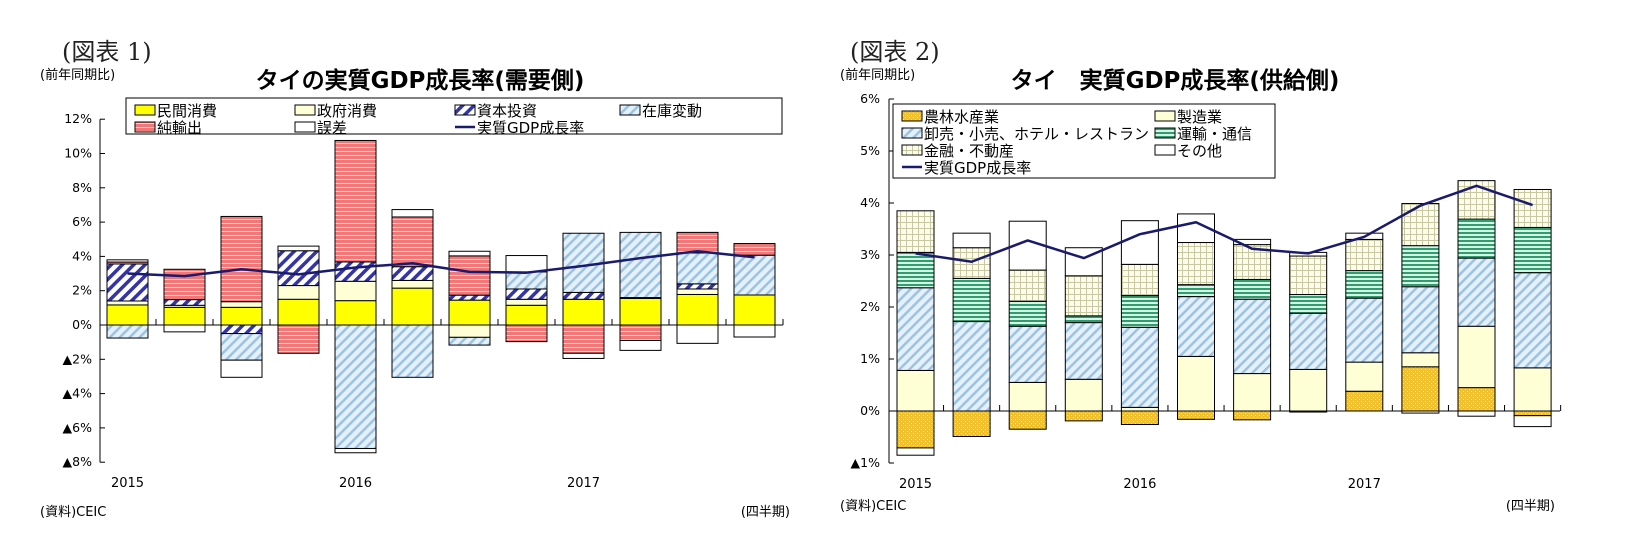 The height and width of the screenshot is (545, 1641). Describe the element at coordinates (82, 221) in the screenshot. I see `y-tick-label: 6%` at that location.